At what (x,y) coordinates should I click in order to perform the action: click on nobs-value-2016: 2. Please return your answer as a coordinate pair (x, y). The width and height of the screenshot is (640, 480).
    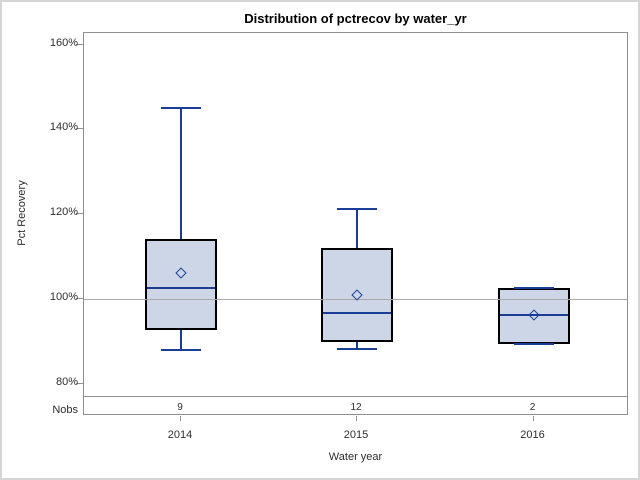
    Looking at the image, I should click on (532, 407).